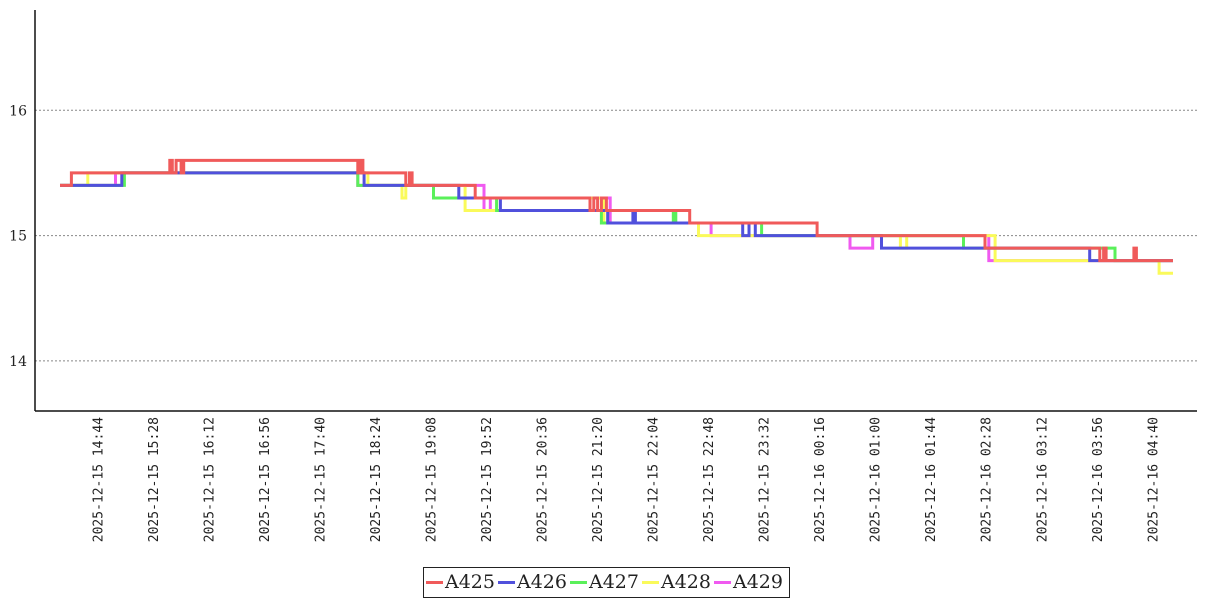 The width and height of the screenshot is (1207, 600). Describe the element at coordinates (1153, 479) in the screenshot. I see `x-tick-label: 2025-12-16 04:40` at that location.